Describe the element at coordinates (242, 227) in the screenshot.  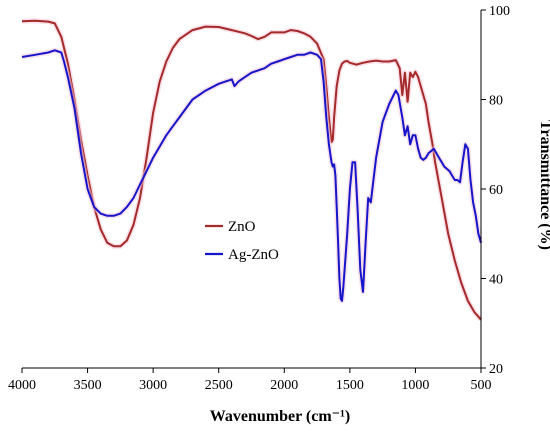
I see `legend-label-zno: ZnO` at that location.